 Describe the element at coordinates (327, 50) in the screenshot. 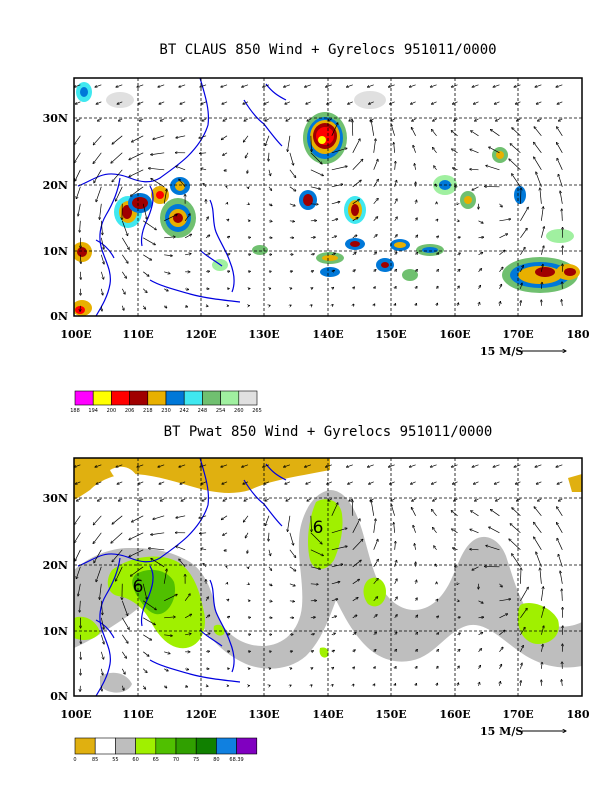

I see `claus-panel-title: BT CLAUS 850 Wind + Gyrelocs 951011/0000` at that location.